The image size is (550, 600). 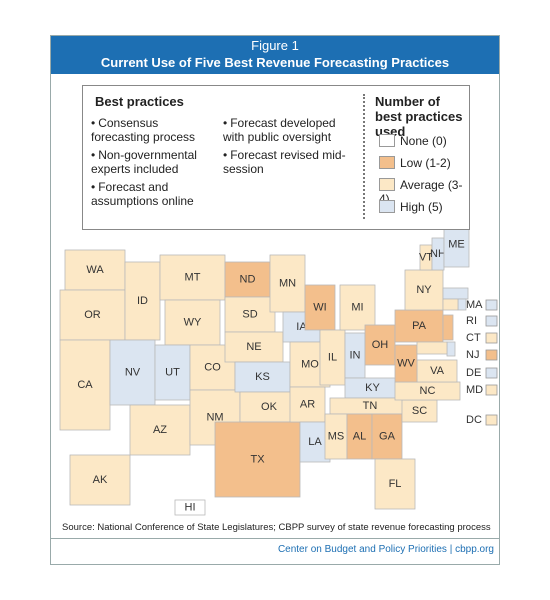 What do you see at coordinates (275, 538) in the screenshot?
I see `rule` at bounding box center [275, 538].